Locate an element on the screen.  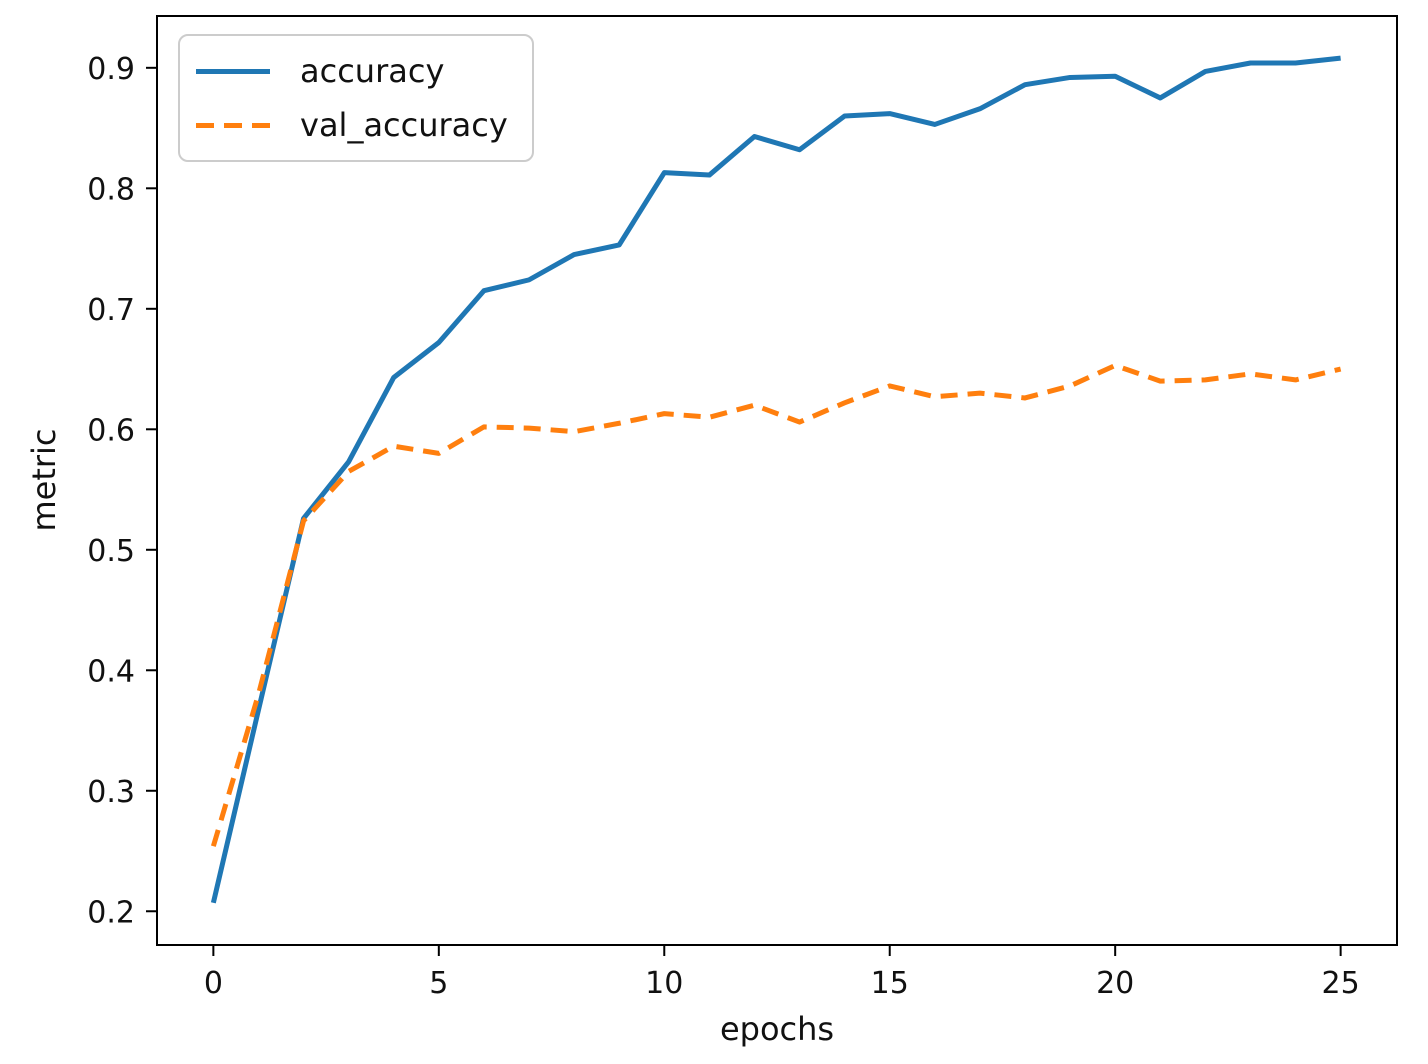
y-axis-tick-label: 0.6 is located at coordinates (111, 430).